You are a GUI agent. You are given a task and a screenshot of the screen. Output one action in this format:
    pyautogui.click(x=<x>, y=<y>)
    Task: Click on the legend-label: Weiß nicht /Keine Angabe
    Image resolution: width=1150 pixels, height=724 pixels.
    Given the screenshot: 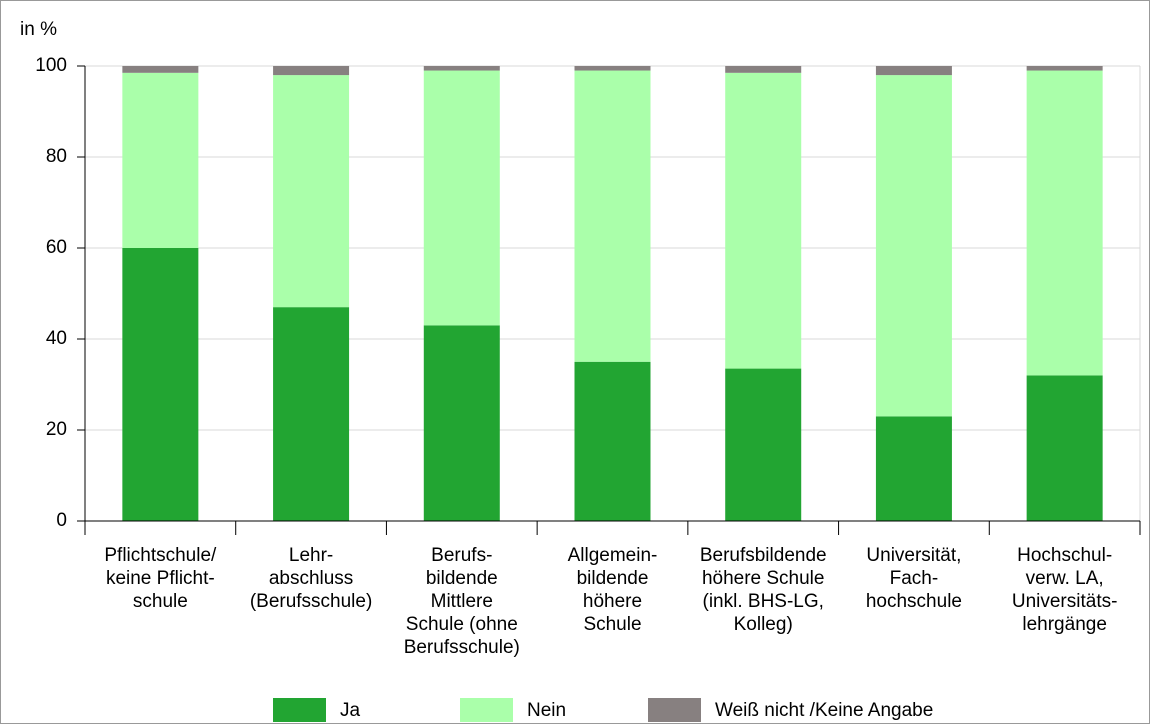 What is the action you would take?
    pyautogui.click(x=824, y=710)
    